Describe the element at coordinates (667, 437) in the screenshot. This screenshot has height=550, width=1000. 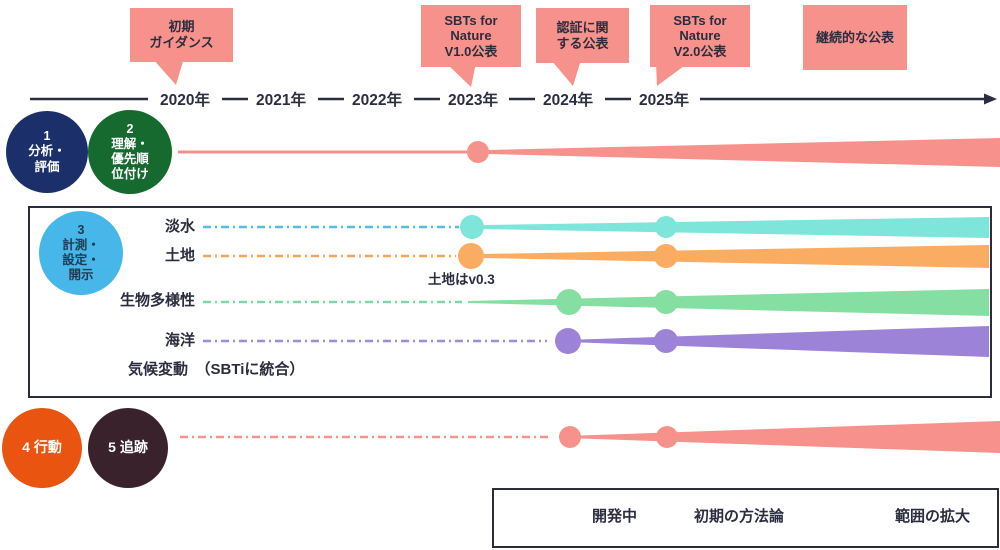
I see `track-action-methodology-dot-2025` at that location.